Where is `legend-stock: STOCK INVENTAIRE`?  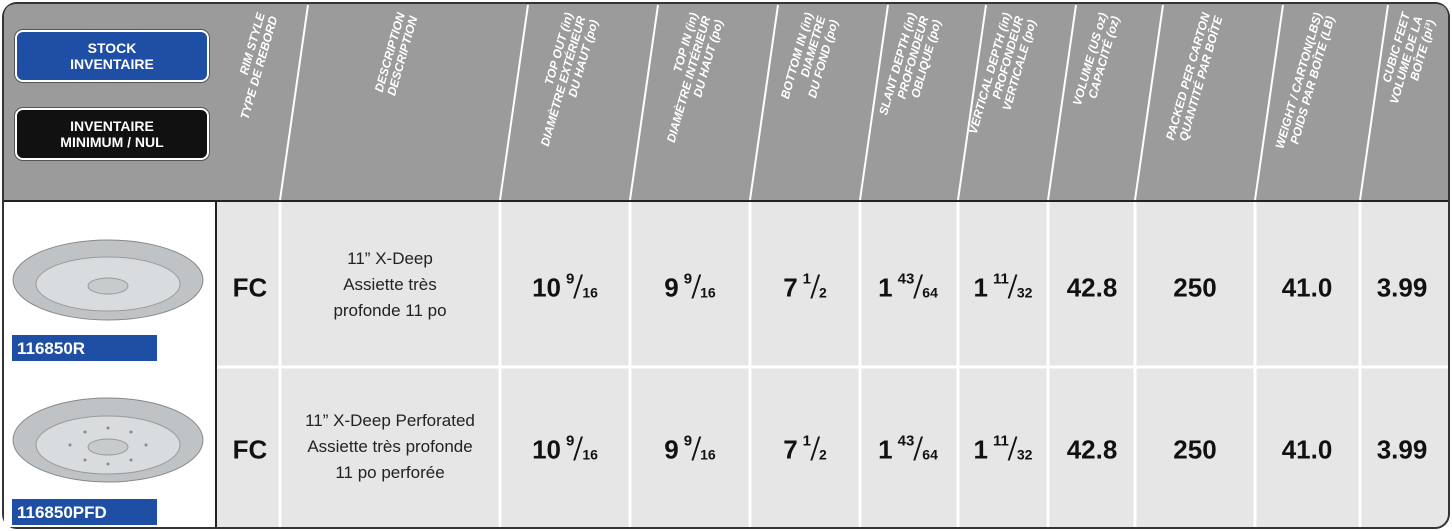
legend-stock: STOCK INVENTAIRE is located at coordinates (112, 56).